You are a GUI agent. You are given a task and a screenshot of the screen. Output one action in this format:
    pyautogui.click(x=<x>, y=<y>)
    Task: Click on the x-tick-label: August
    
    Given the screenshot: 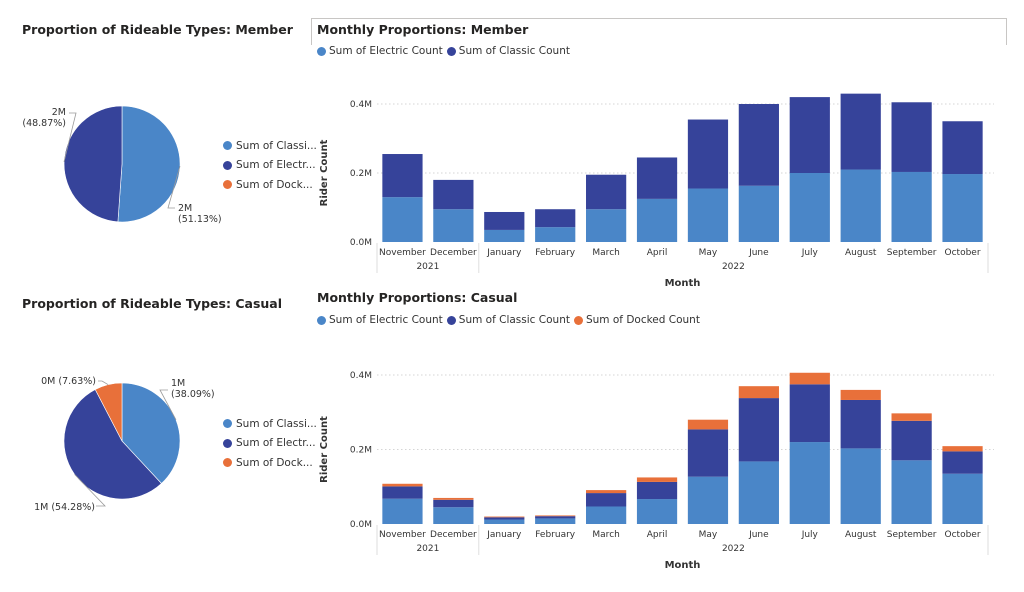 What is the action you would take?
    pyautogui.click(x=861, y=253)
    